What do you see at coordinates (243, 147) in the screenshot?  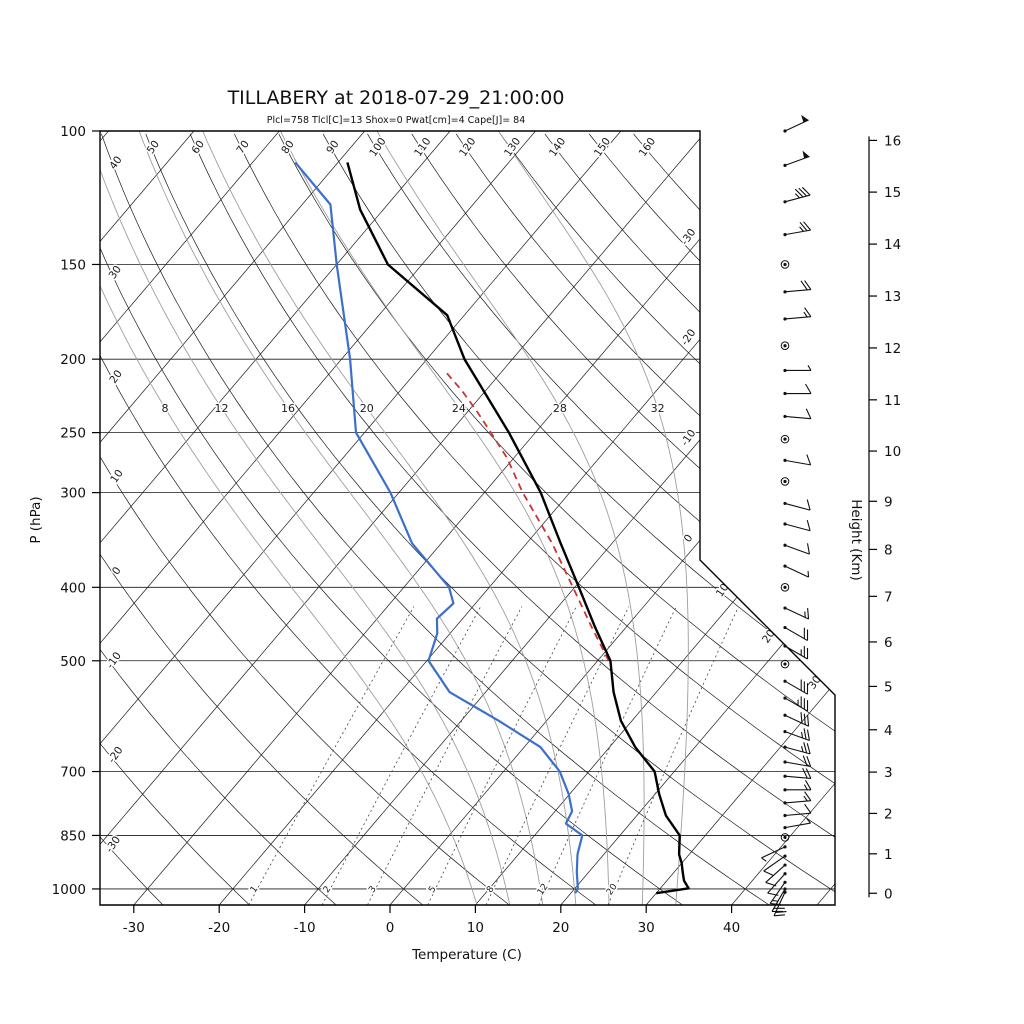 I see `svg-text: 70` at bounding box center [243, 147].